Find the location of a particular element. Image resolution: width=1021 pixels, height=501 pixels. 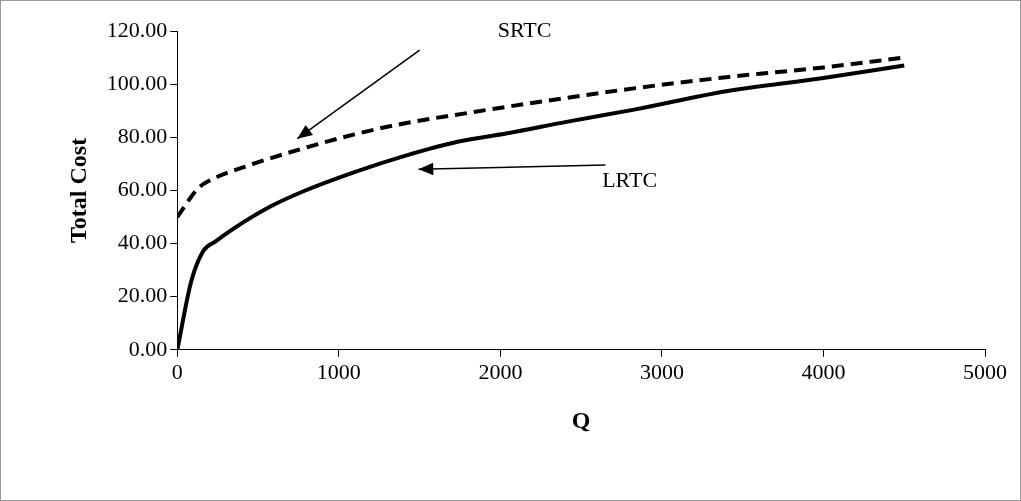

x-tick-label: 4000 is located at coordinates (823, 371).